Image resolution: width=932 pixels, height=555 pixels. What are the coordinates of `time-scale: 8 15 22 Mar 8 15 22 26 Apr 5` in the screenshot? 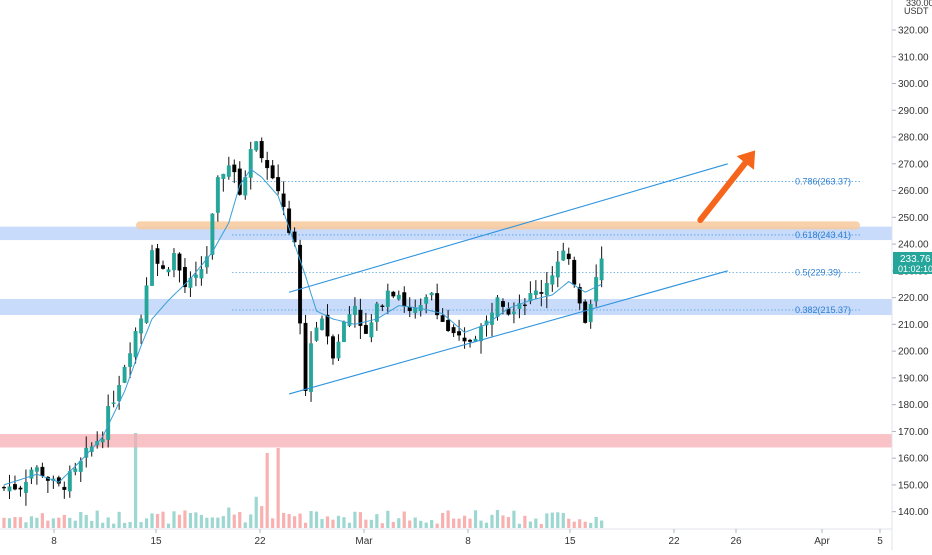 It's located at (467, 538).